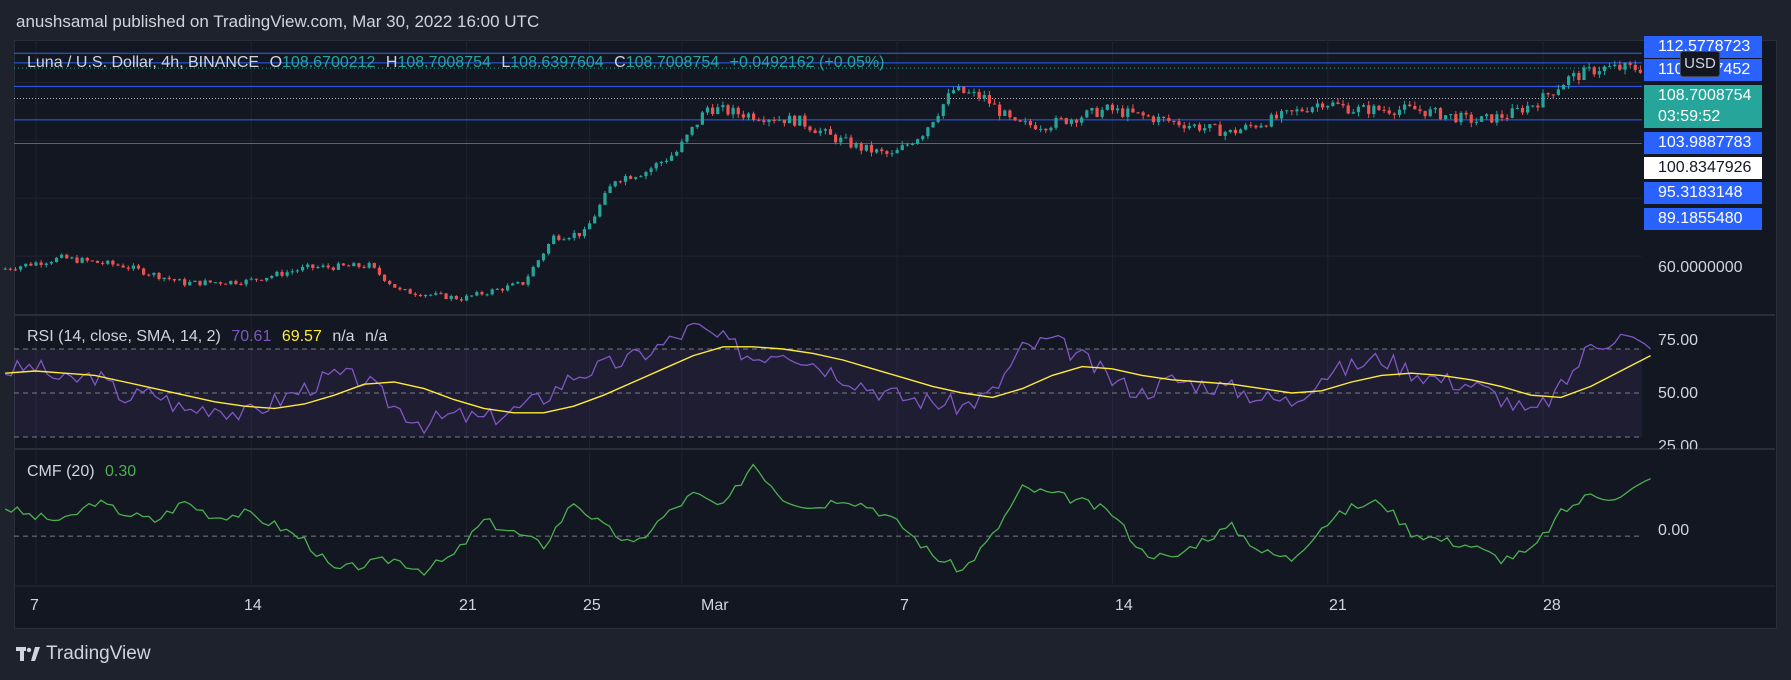 The height and width of the screenshot is (680, 1791). What do you see at coordinates (84, 472) in the screenshot?
I see `cmf-legend: CMF (20) 0.30` at bounding box center [84, 472].